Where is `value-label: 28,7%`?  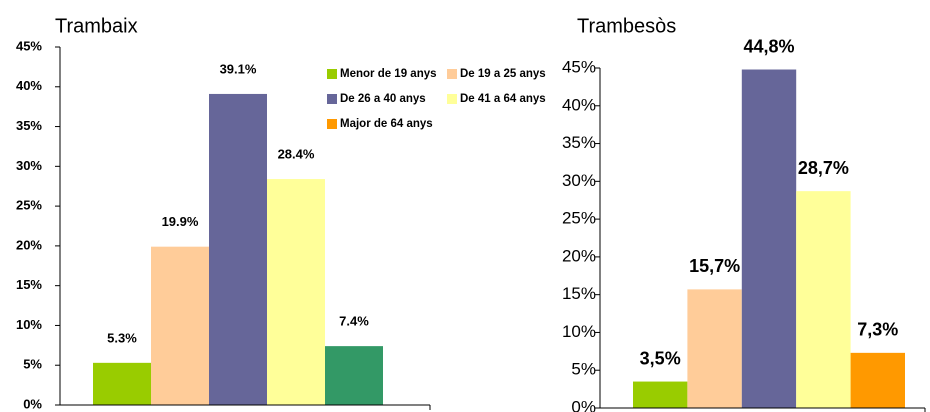 value-label: 28,7% is located at coordinates (823, 168).